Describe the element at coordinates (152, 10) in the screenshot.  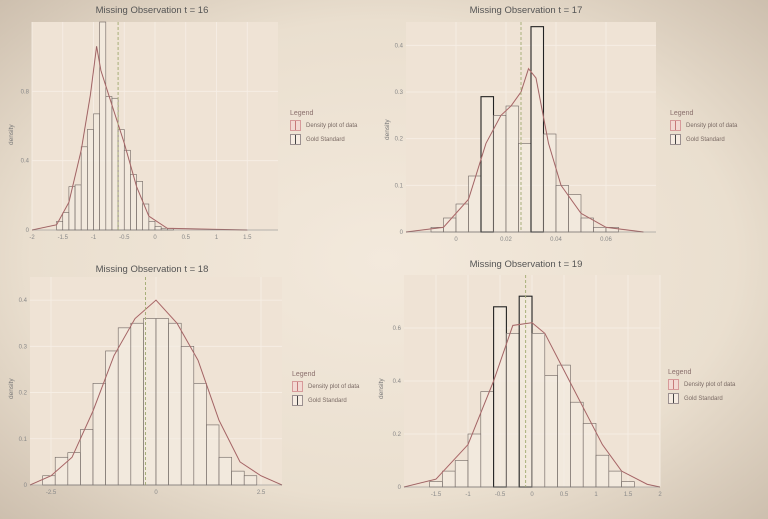
I see `panel-title: Missing Observation t = 16` at that location.